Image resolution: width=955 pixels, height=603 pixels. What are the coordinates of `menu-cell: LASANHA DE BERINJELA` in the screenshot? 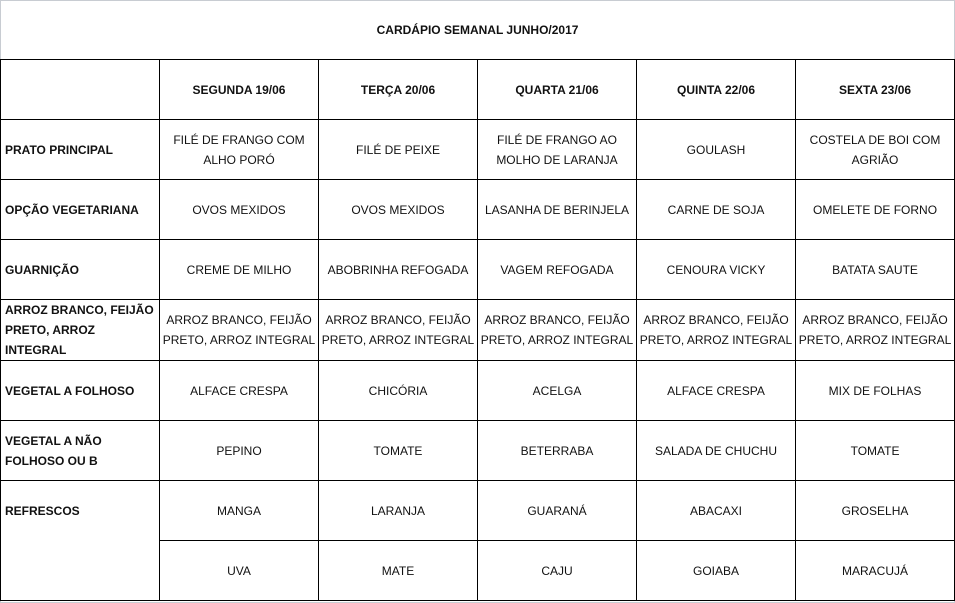 It's located at (557, 209).